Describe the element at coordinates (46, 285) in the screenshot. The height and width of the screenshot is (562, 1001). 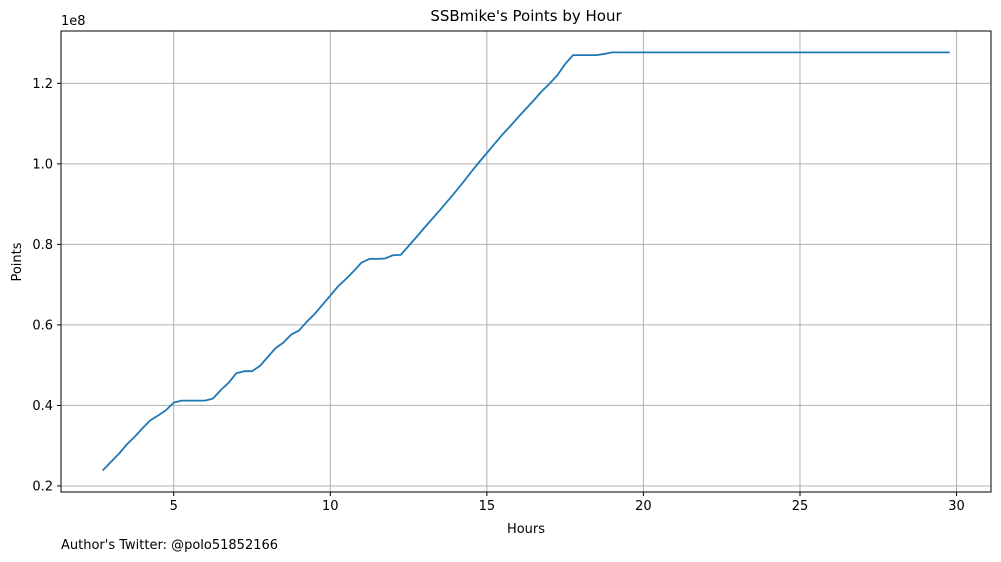
I see `y-axis: 0.2 0.4 0.6 0.8 1.0 1.2` at that location.